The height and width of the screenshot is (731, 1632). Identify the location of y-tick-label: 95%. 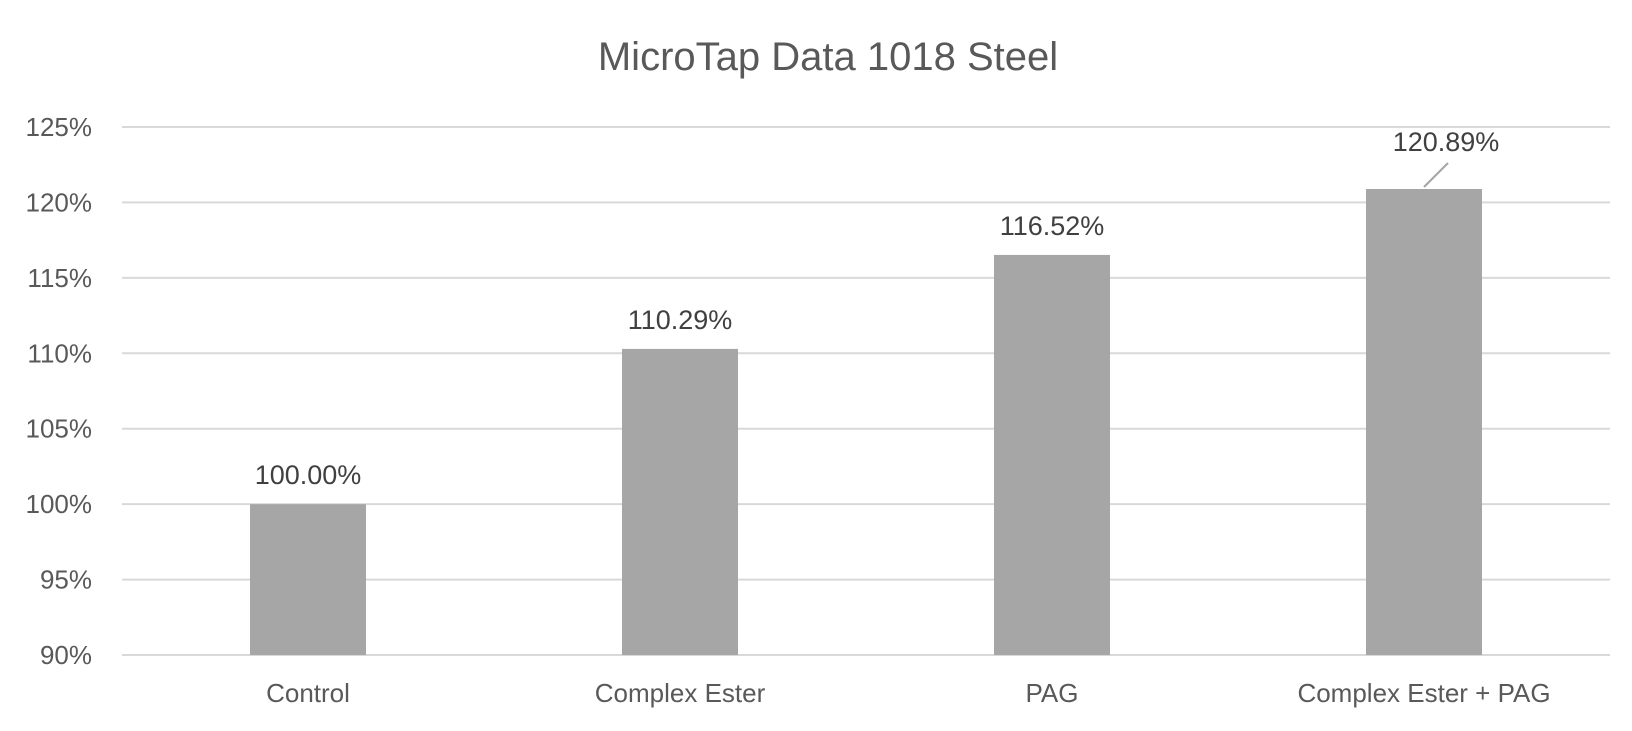
(66, 580).